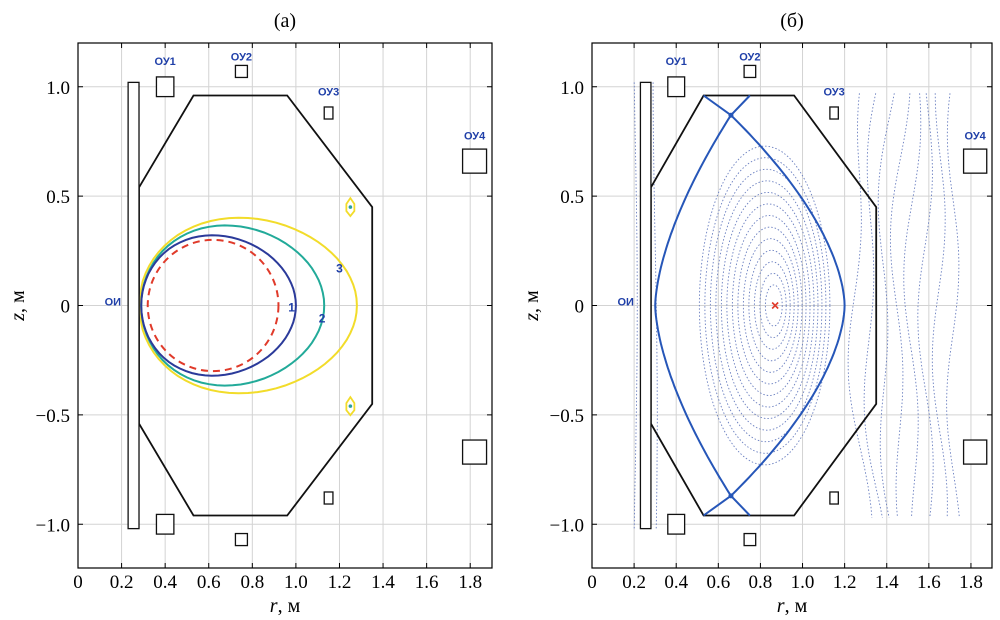 This screenshot has height=620, width=1000. What do you see at coordinates (285, 606) in the screenshot?
I see `x-axis-title: r, м` at bounding box center [285, 606].